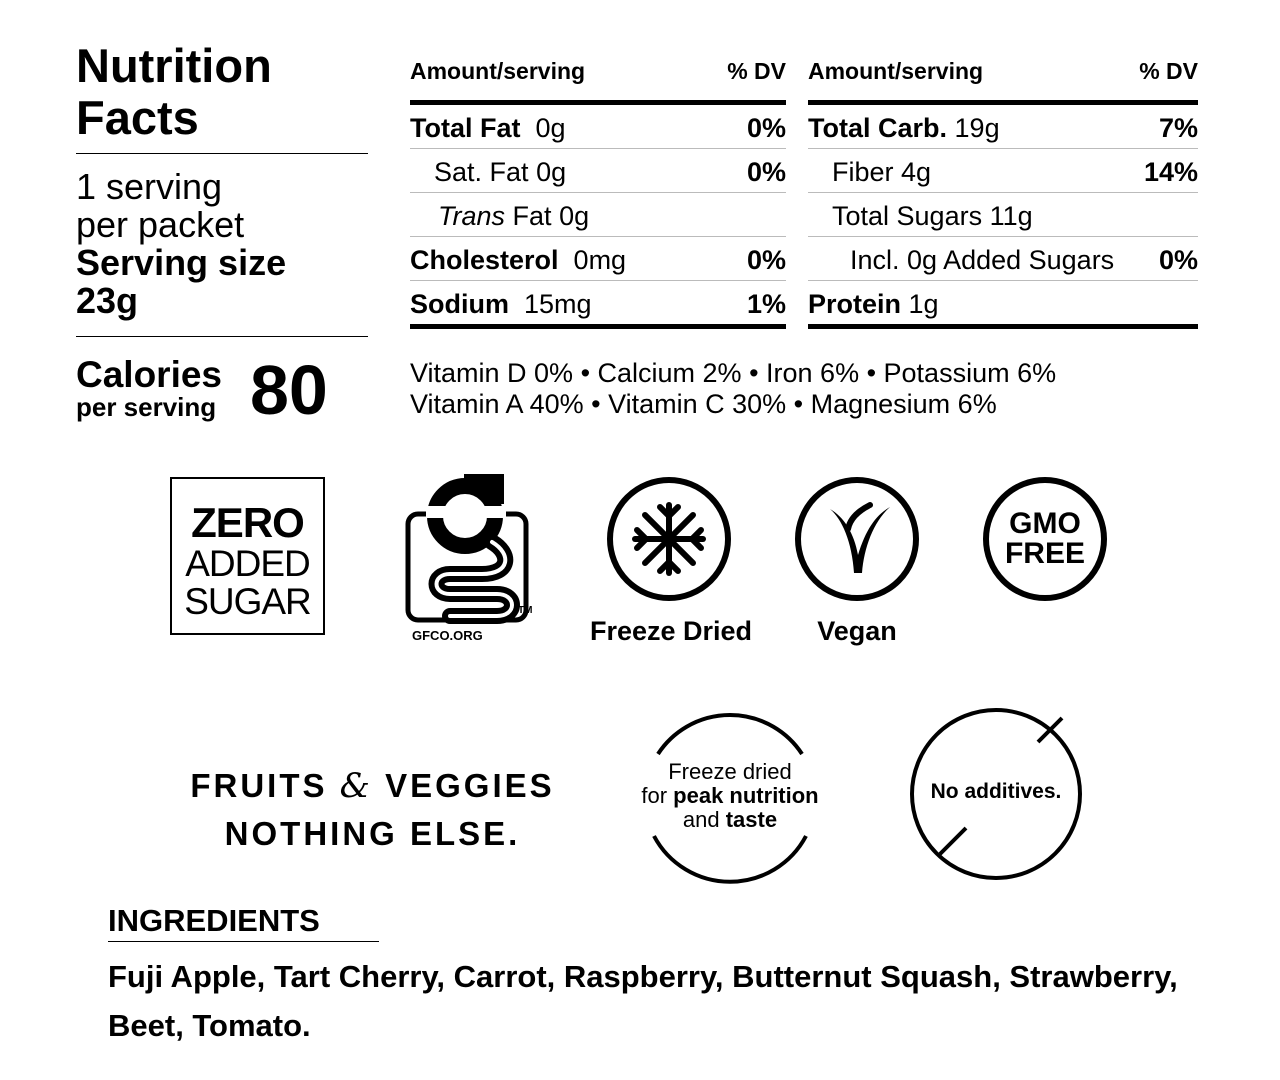 This screenshot has width=1280, height=1080. What do you see at coordinates (1003, 171) in the screenshot?
I see `table-row: Fiber 4g 14%` at bounding box center [1003, 171].